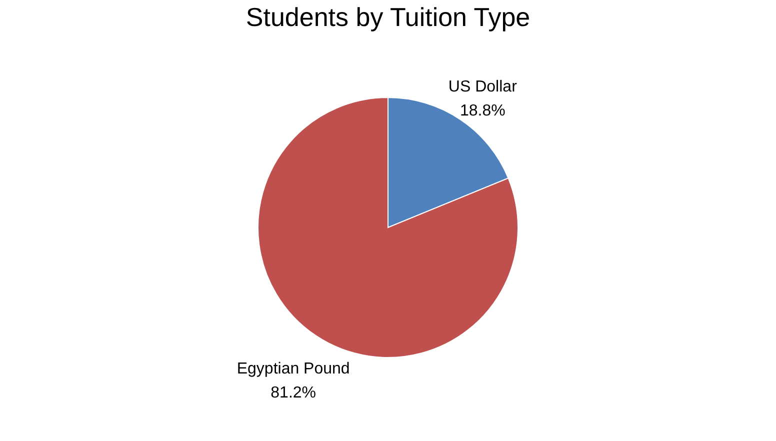 The width and height of the screenshot is (776, 441). What do you see at coordinates (293, 393) in the screenshot?
I see `data-label: 81.2%` at bounding box center [293, 393].